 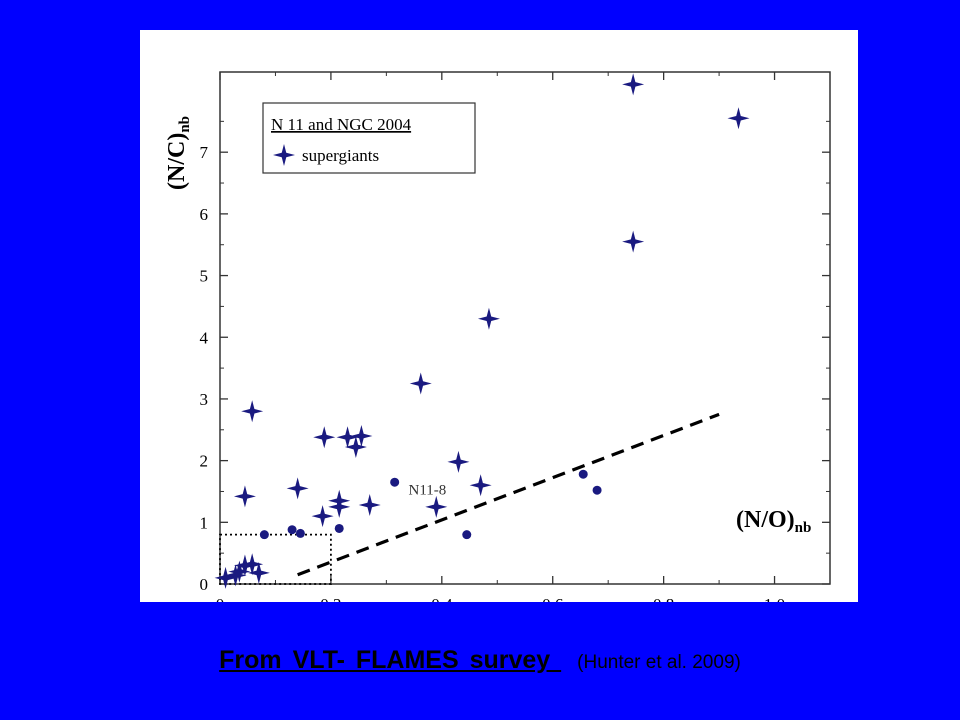 I want to click on x-axis-title: (N/O)nb, so click(x=773, y=521).